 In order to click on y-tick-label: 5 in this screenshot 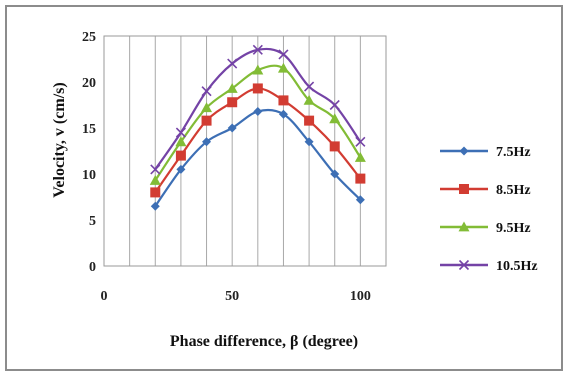, I will do `click(92, 221)`.